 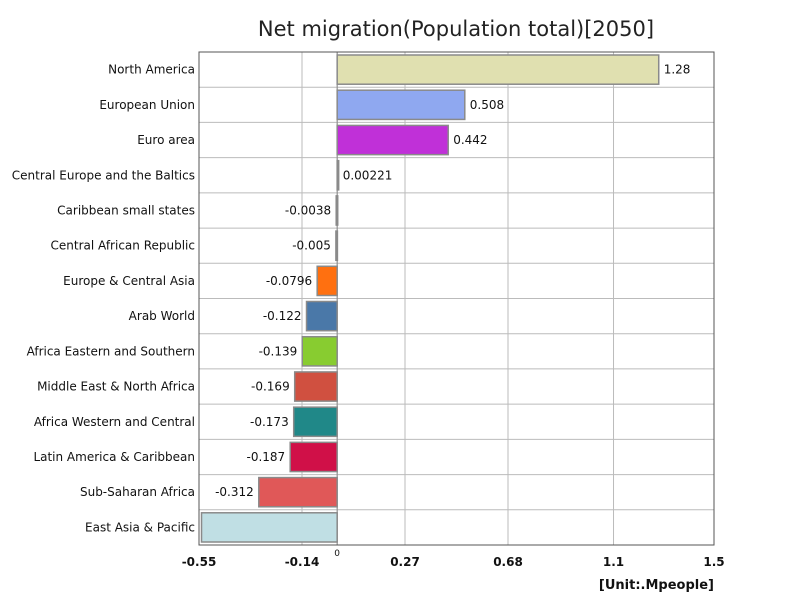 I want to click on value-label: 0.508, so click(x=487, y=105).